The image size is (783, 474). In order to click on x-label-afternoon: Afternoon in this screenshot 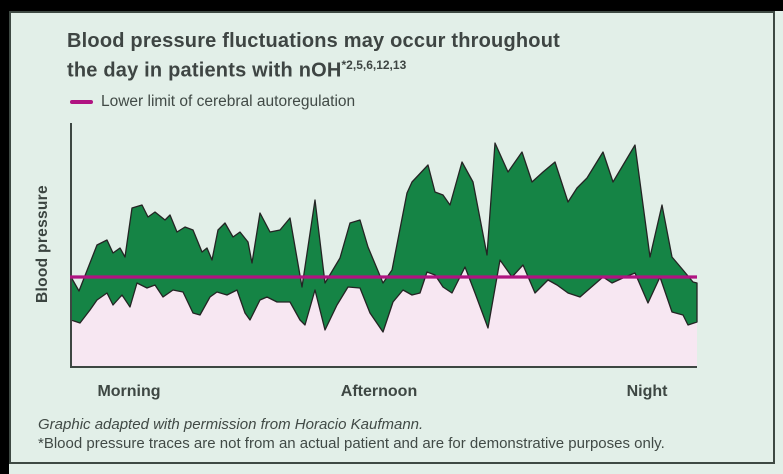, I will do `click(379, 391)`.